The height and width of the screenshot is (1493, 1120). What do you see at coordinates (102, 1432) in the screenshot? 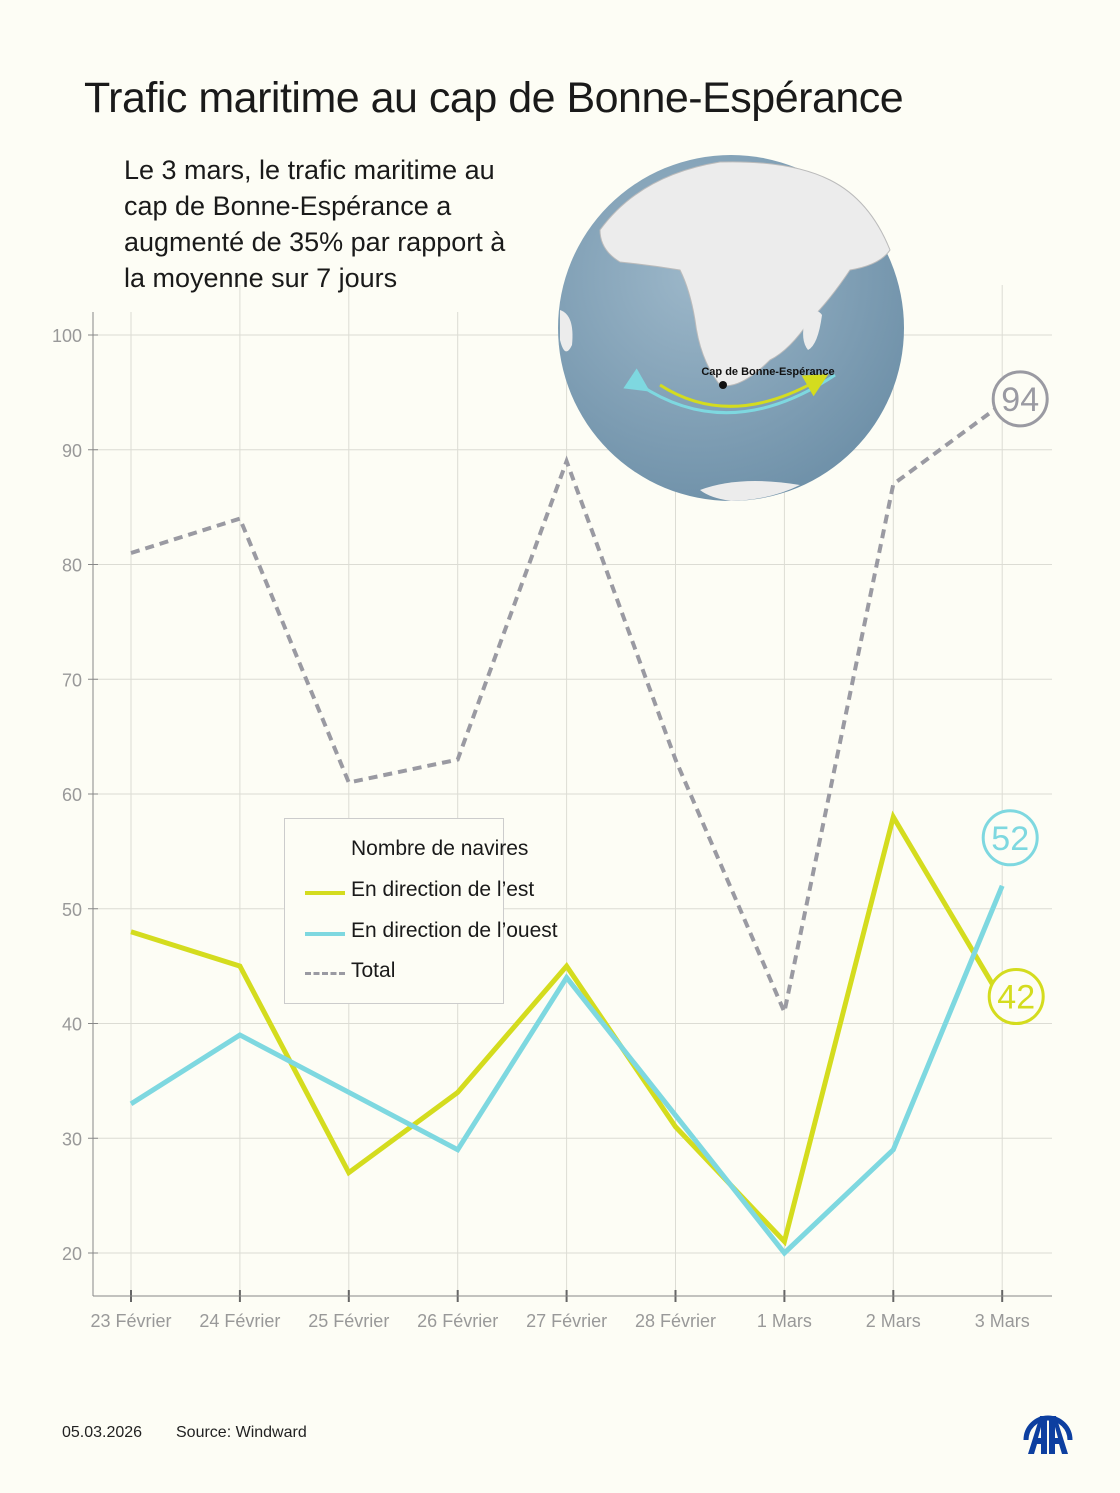
I see `footer-date: 05.03.2026` at bounding box center [102, 1432].